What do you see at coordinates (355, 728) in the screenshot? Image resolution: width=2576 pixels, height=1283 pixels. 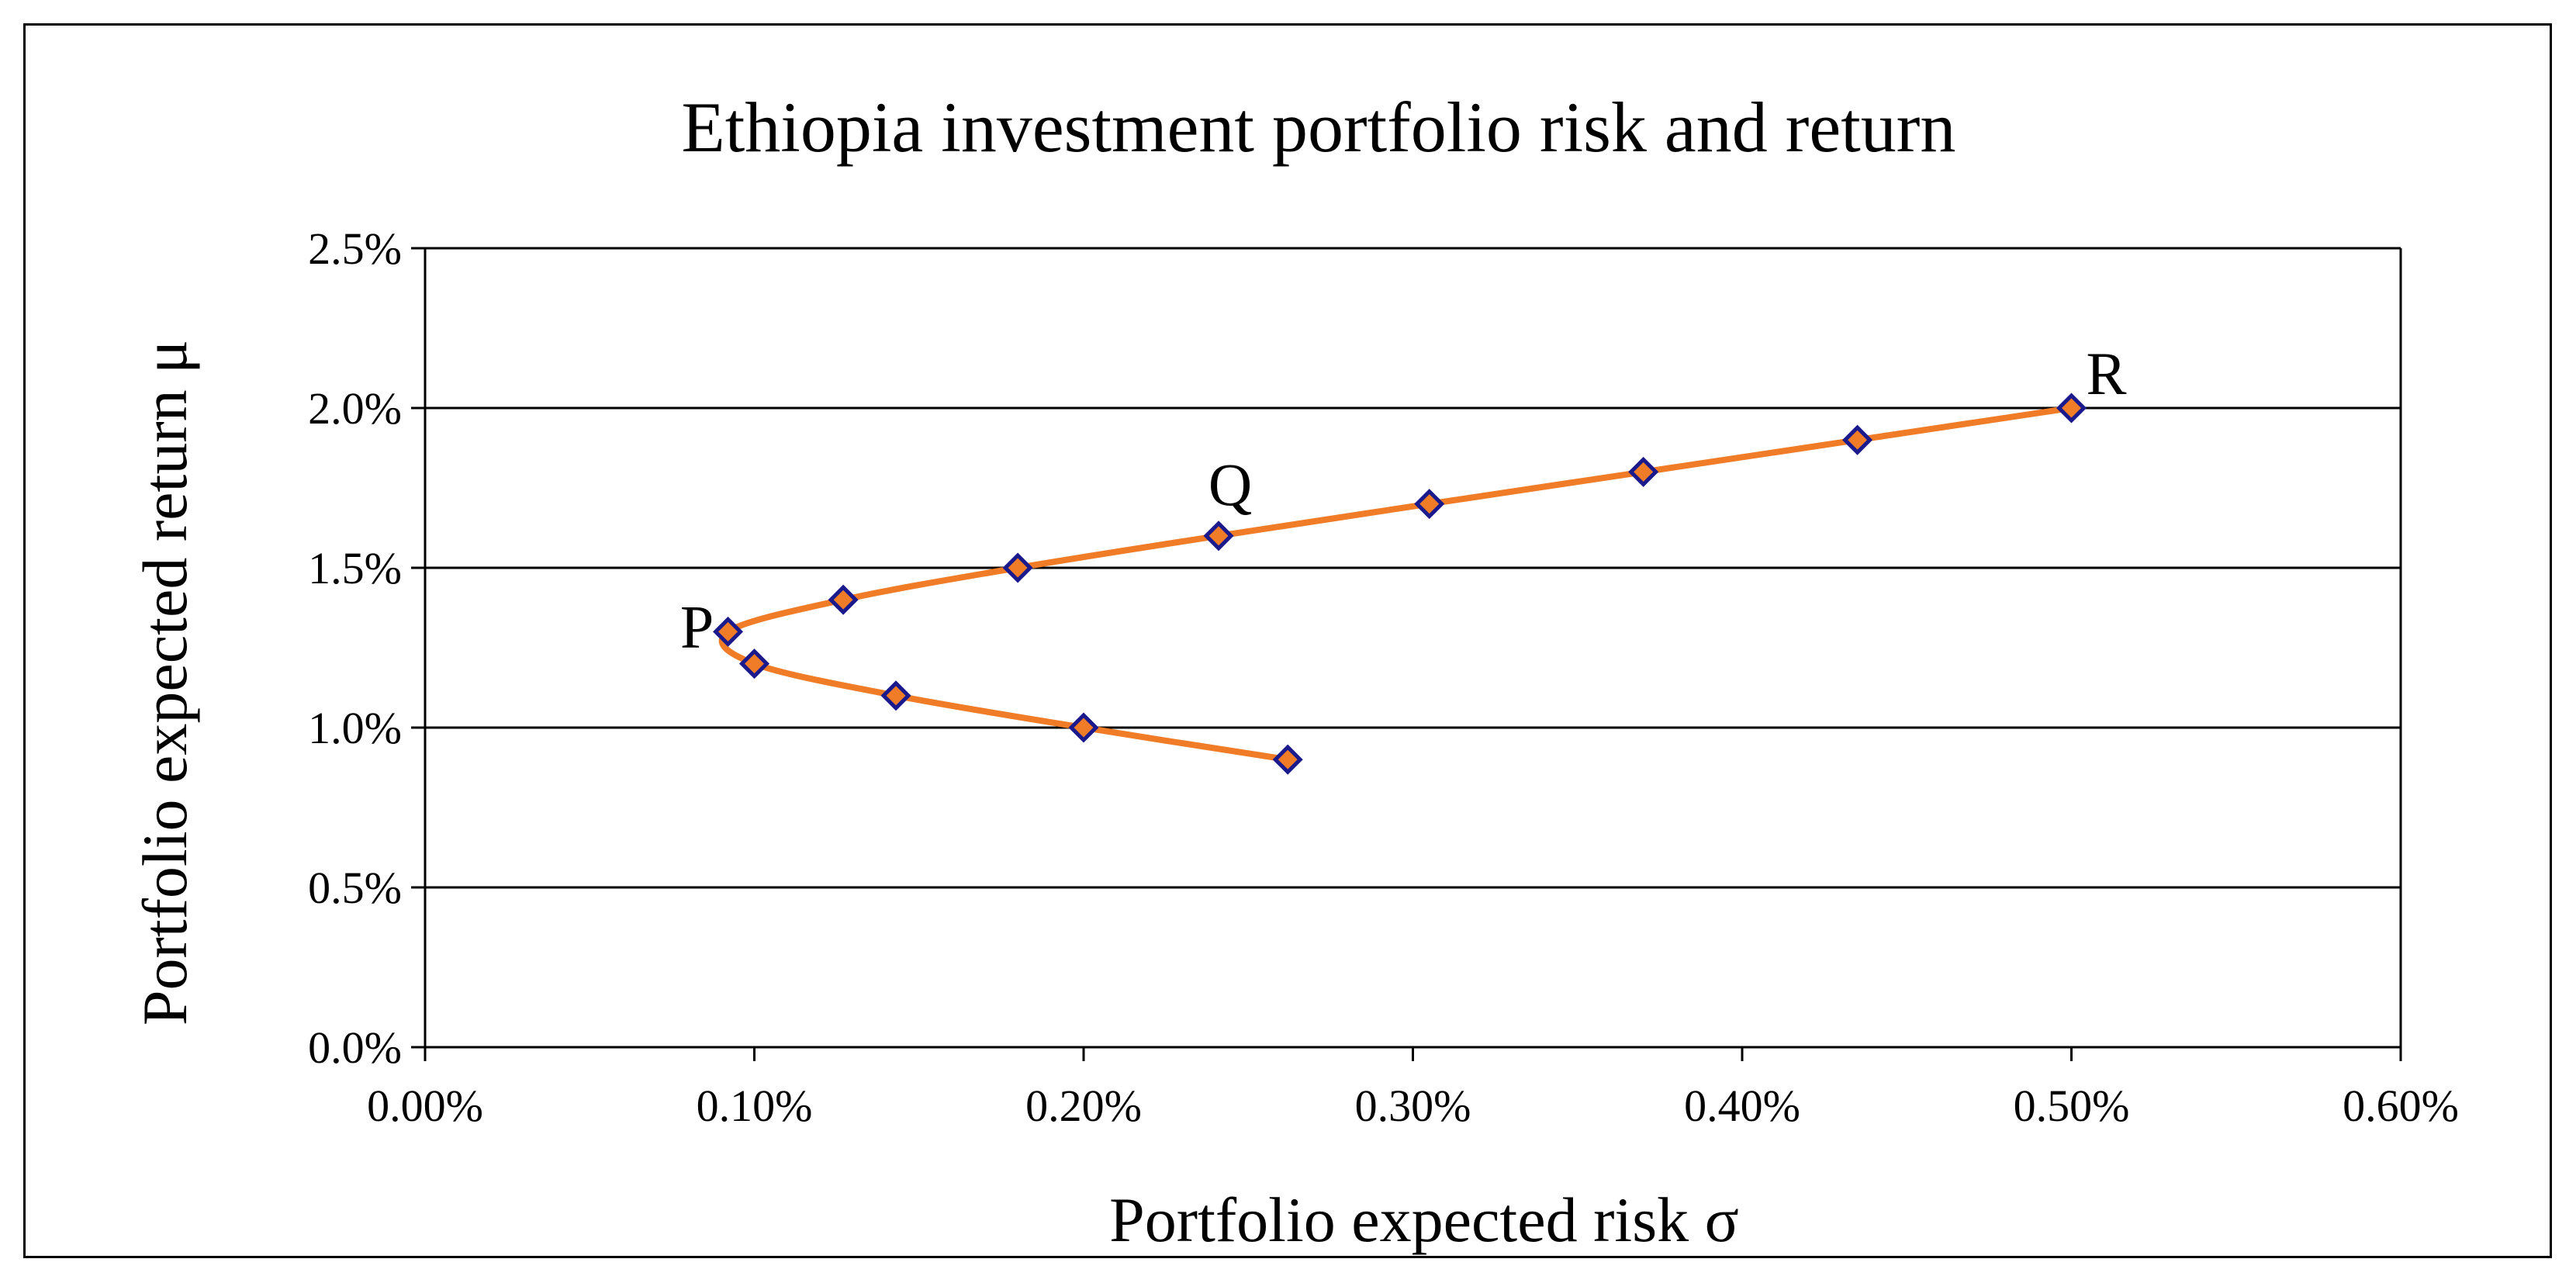 I see `y-tick-label-2: 1.0%` at bounding box center [355, 728].